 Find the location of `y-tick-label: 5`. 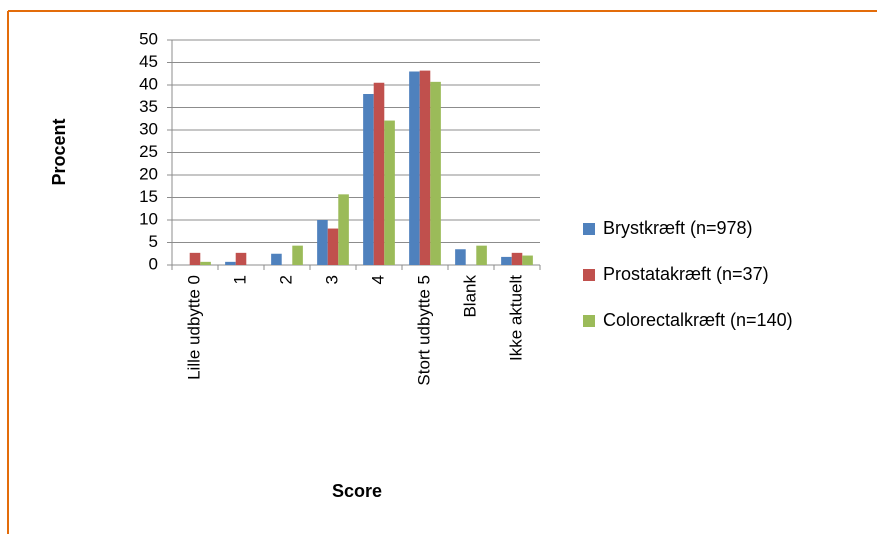

y-tick-label: 5 is located at coordinates (153, 241).